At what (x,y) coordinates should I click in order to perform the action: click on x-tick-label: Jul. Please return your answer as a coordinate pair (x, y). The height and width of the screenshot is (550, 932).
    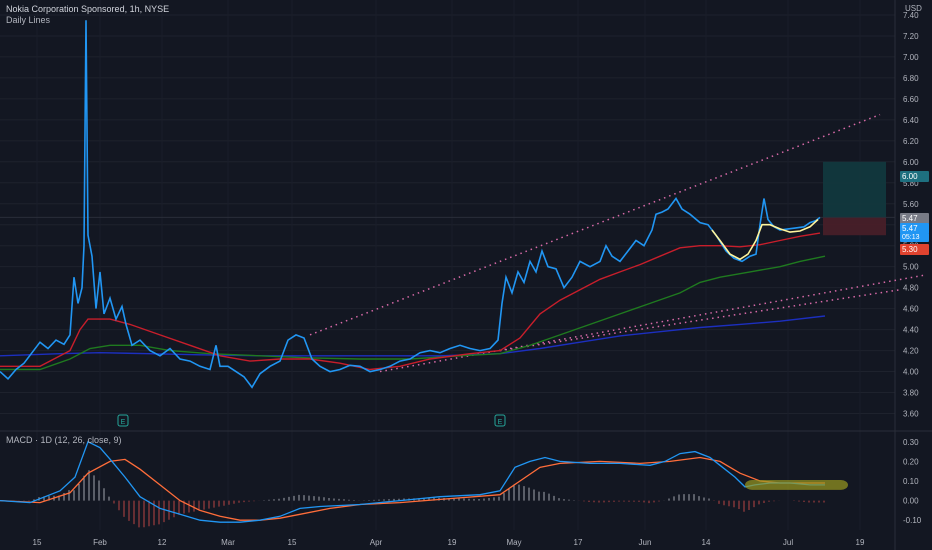
    Looking at the image, I should click on (788, 542).